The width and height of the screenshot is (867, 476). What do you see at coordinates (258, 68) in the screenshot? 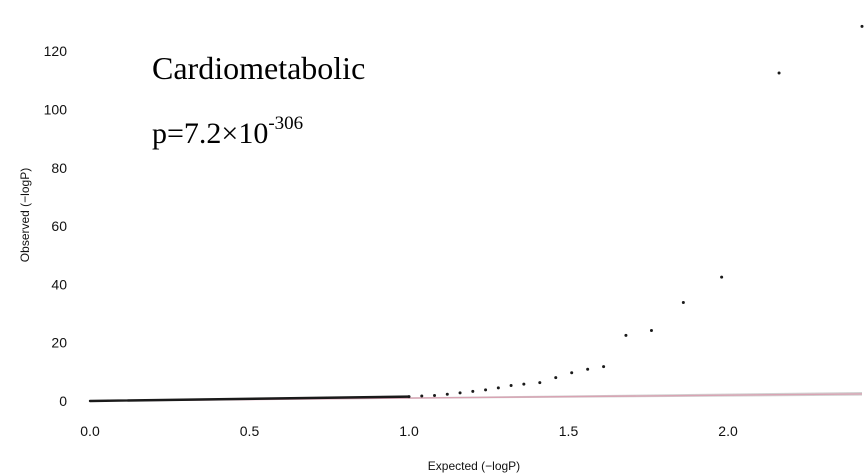
I see `chart-annotation-label: Cardiometabolic` at bounding box center [258, 68].